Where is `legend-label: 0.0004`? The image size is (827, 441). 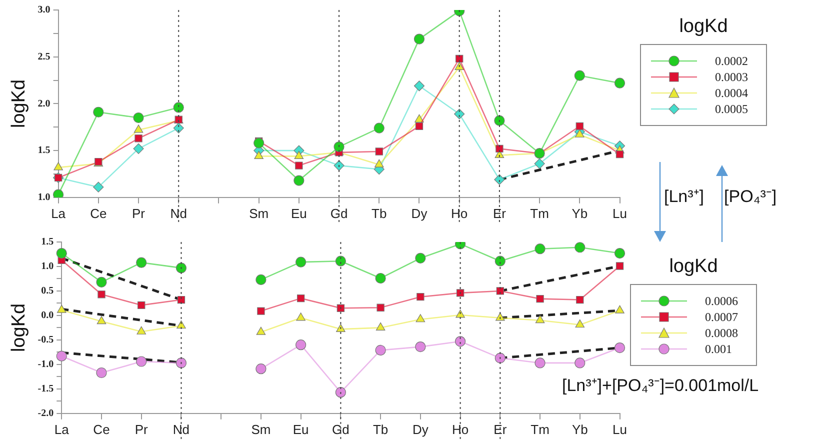 legend-label: 0.0004 is located at coordinates (731, 93).